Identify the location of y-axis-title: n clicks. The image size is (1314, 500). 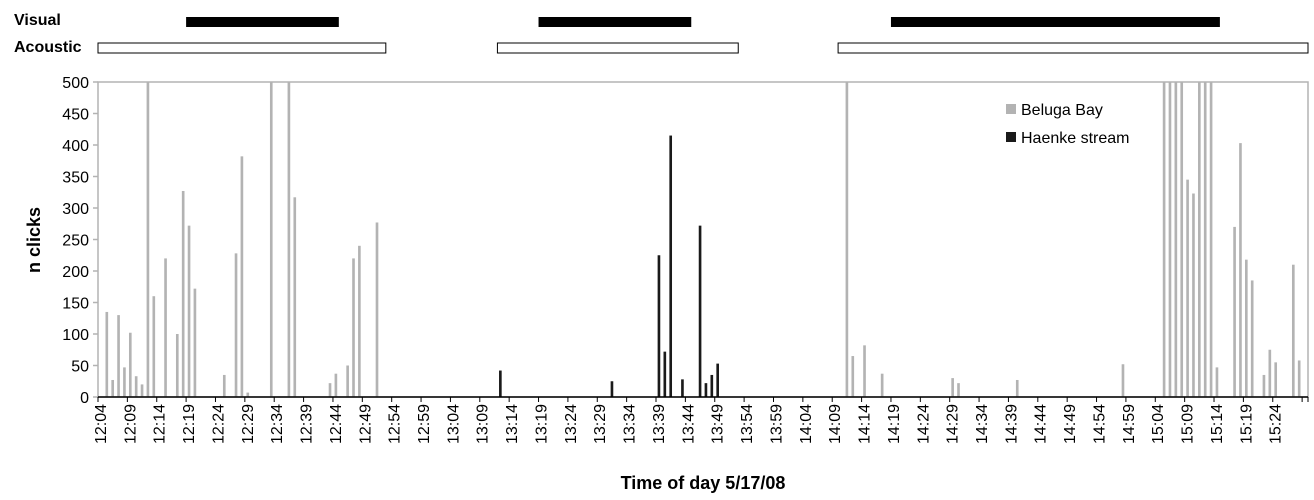
(34, 240).